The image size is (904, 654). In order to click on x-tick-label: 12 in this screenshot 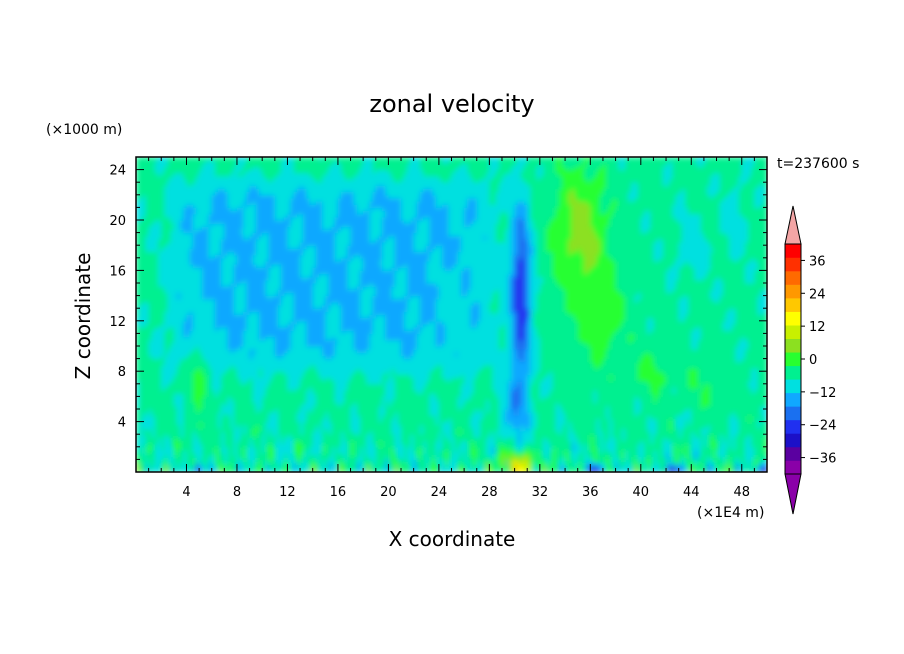, I will do `click(287, 492)`.